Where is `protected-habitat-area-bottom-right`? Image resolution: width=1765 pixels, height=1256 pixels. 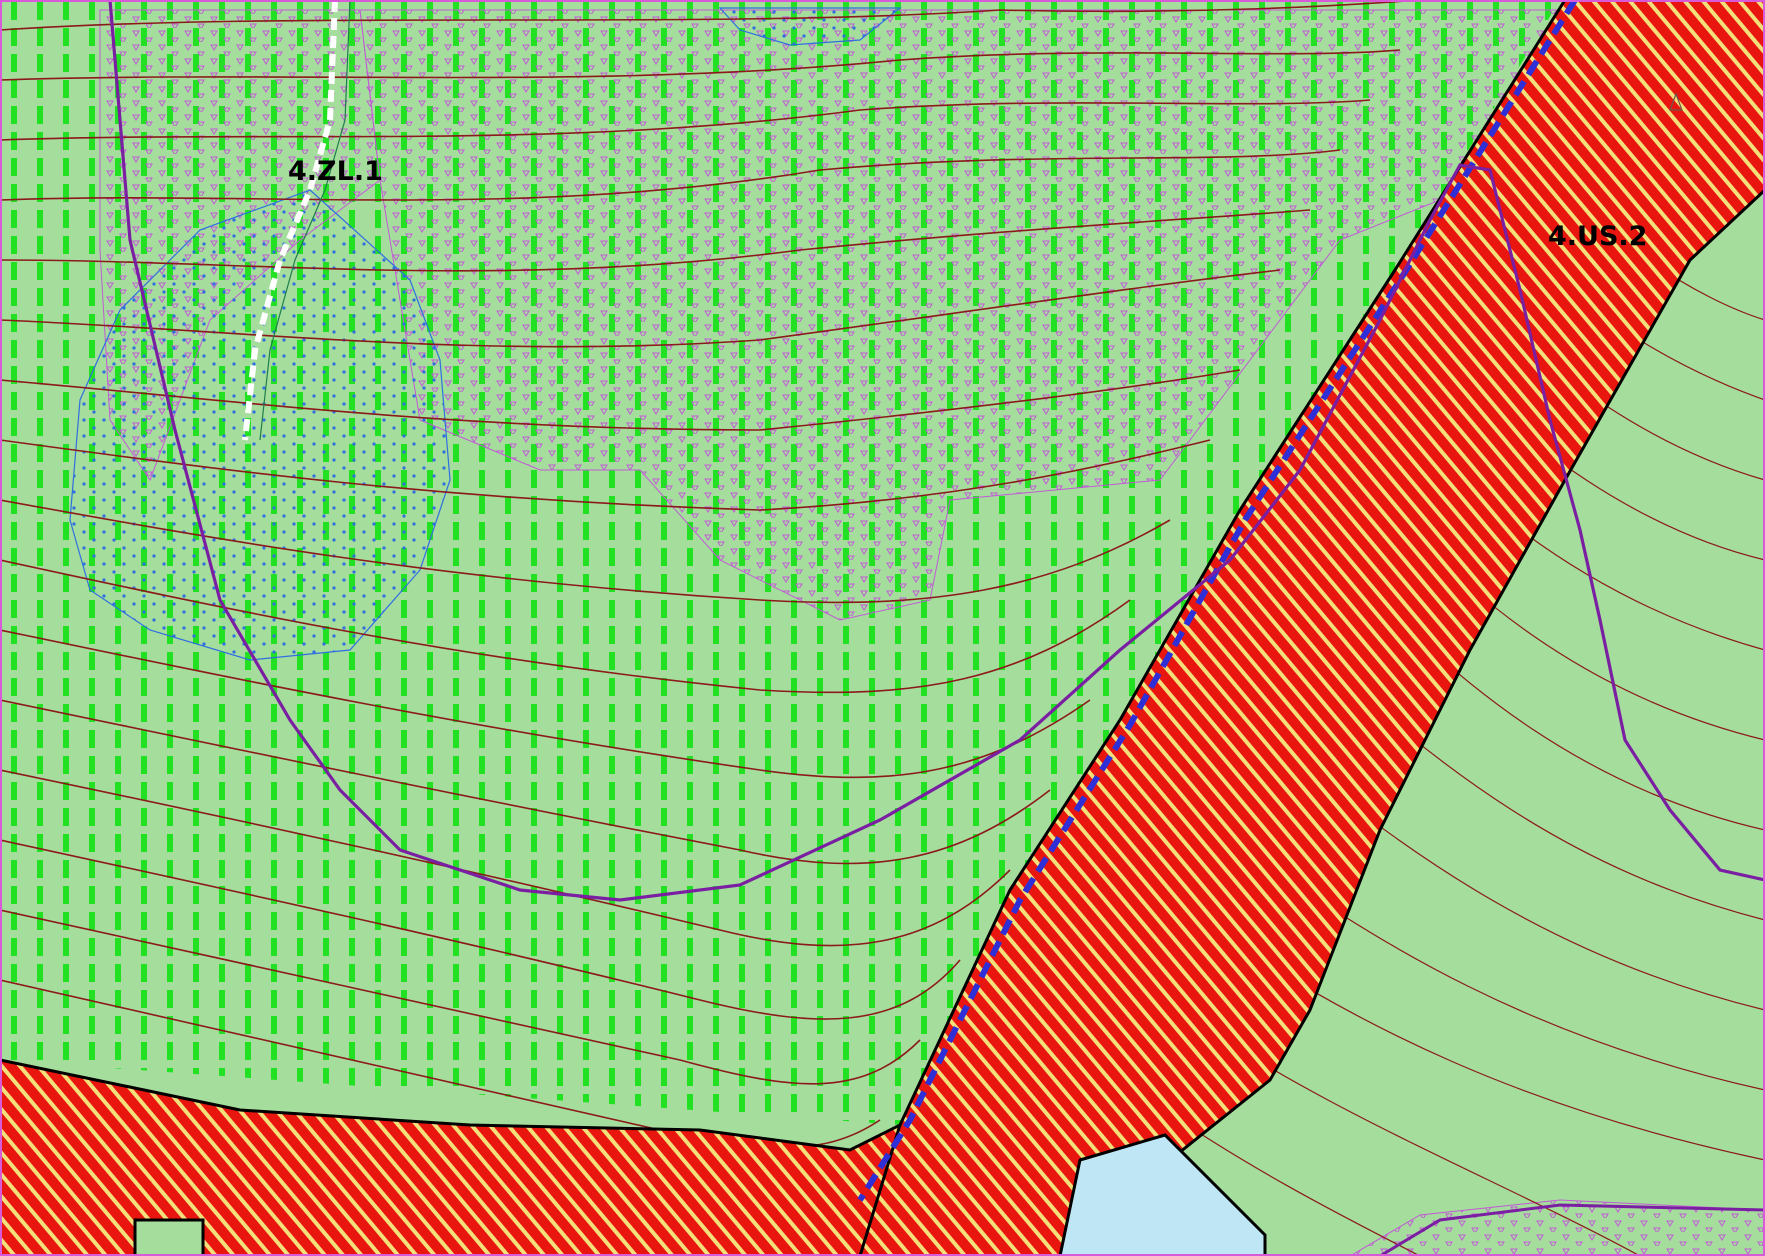
protected-habitat-area-bottom-right is located at coordinates (1557, 1227).